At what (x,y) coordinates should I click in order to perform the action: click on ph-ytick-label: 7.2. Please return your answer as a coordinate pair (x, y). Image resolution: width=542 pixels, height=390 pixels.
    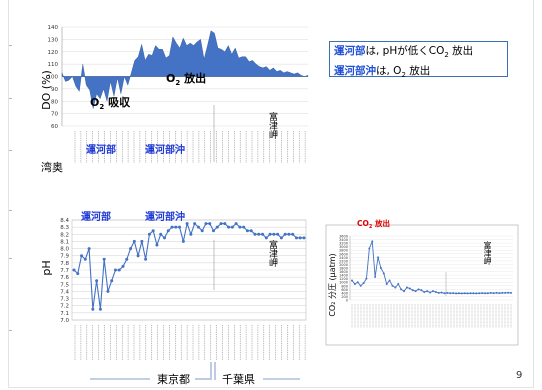
    Looking at the image, I should click on (64, 307).